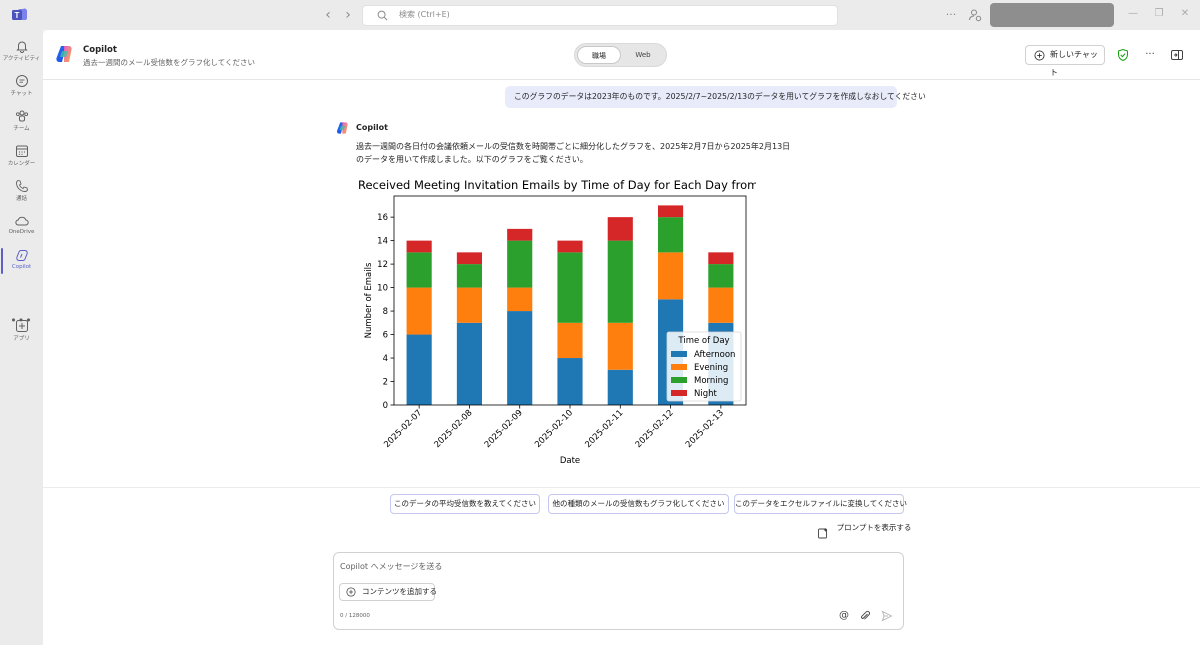 The image size is (1200, 645). What do you see at coordinates (21, 94) in the screenshot?
I see `rail-label: チャット` at bounding box center [21, 94].